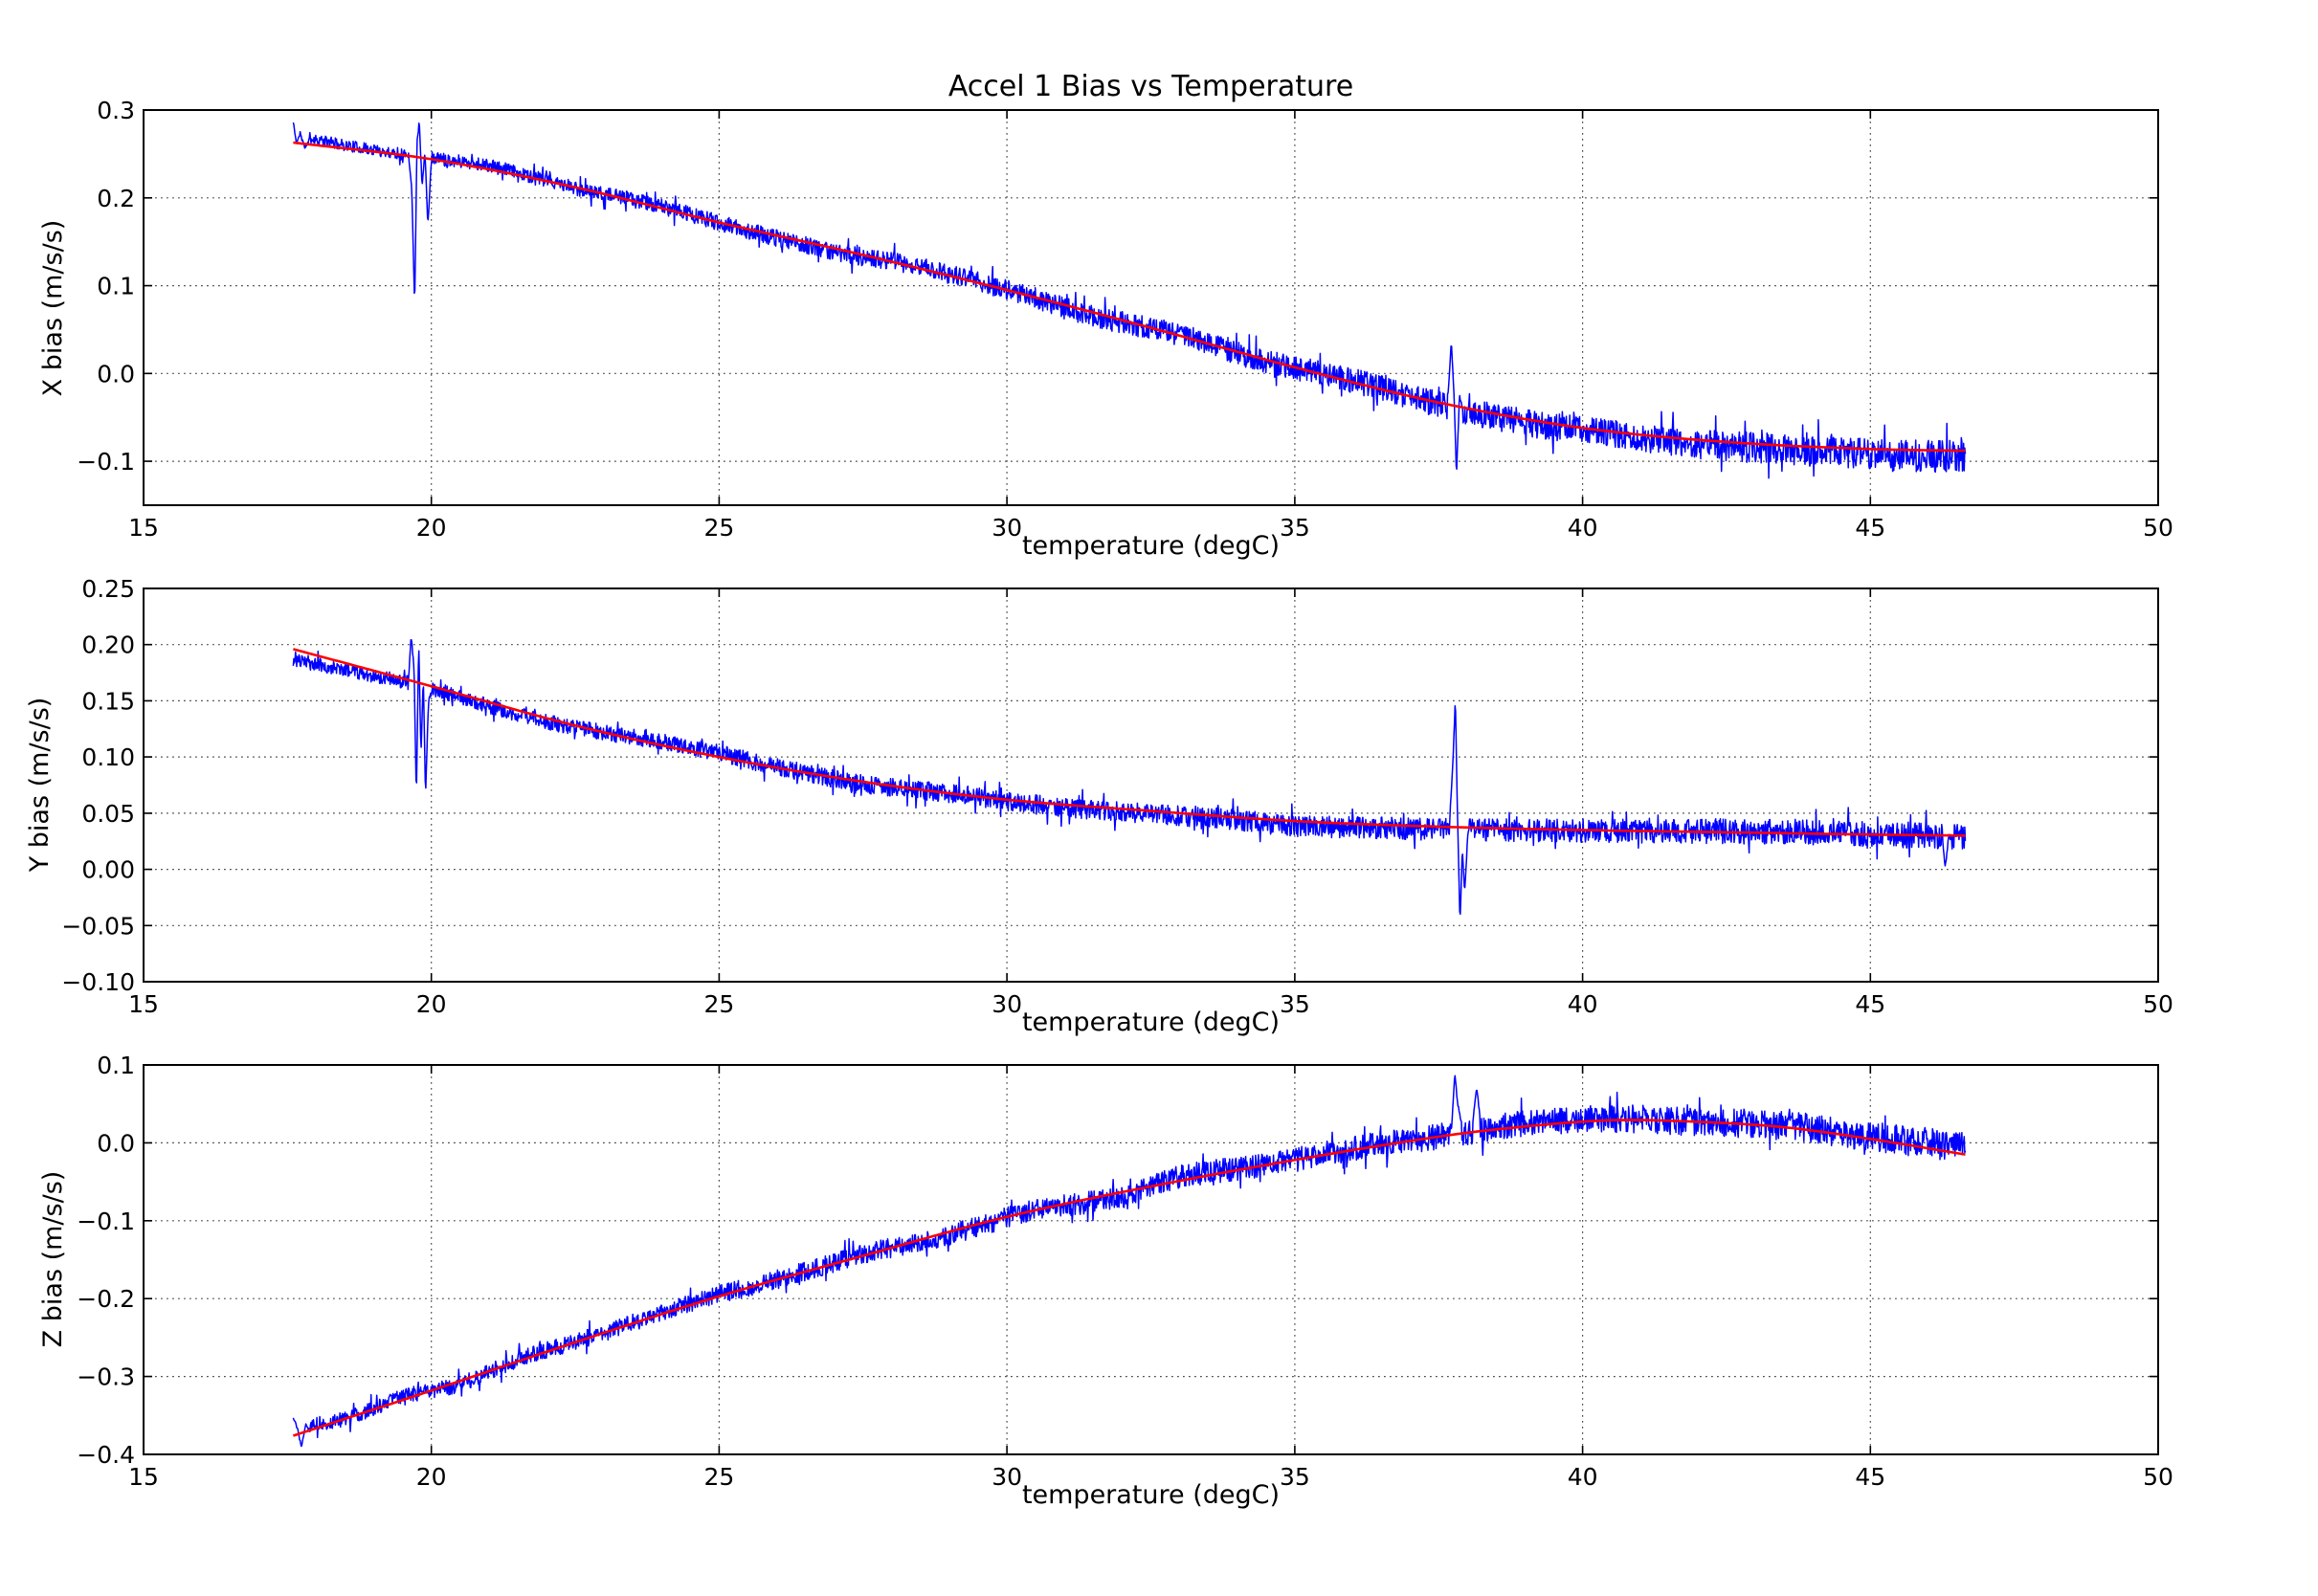 This screenshot has height=1596, width=2318. Describe the element at coordinates (98, 926) in the screenshot. I see `y-tick-label: −0.05` at that location.